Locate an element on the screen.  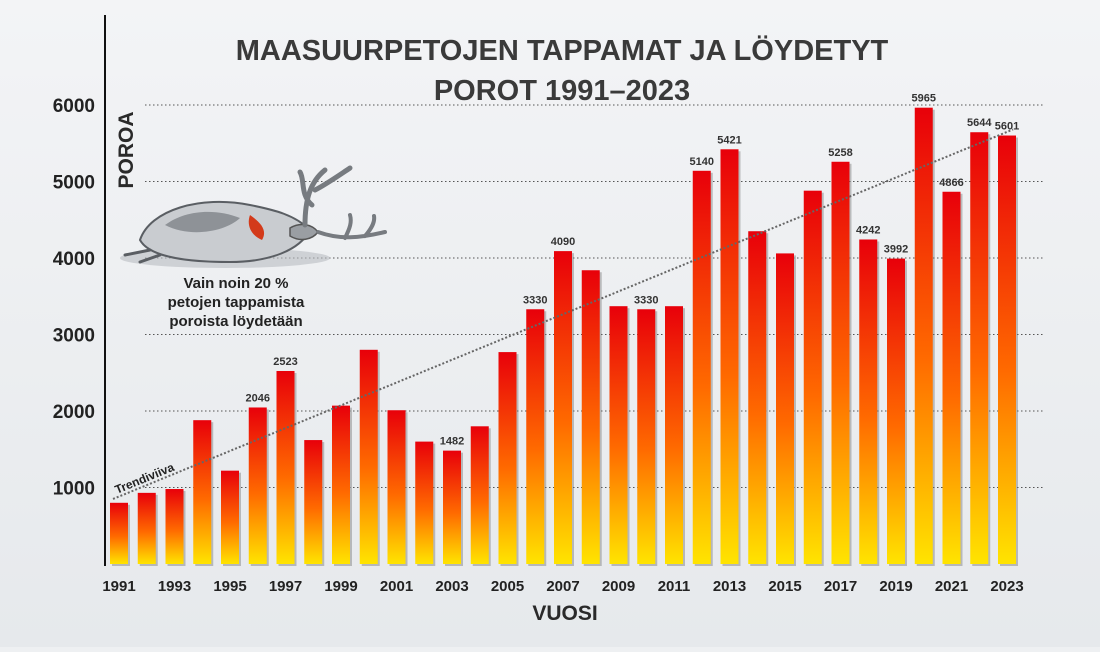
y-tick-4000: 4000 is located at coordinates (74, 259).